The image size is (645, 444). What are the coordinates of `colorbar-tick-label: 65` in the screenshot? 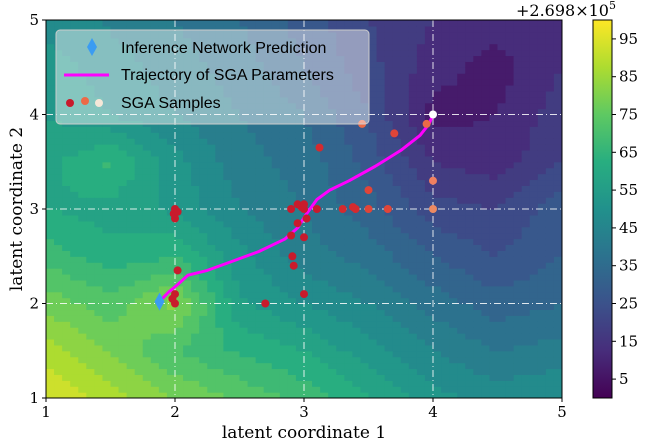 It's located at (628, 152).